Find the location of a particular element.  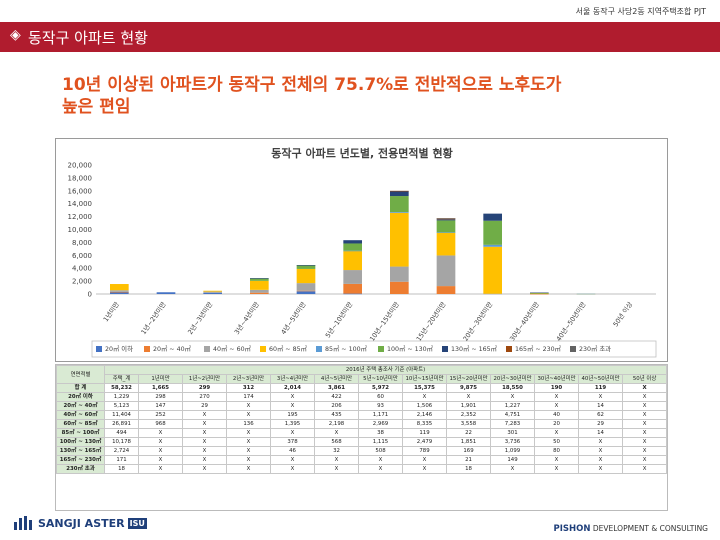

table-cell: 2,146 is located at coordinates (424, 415).